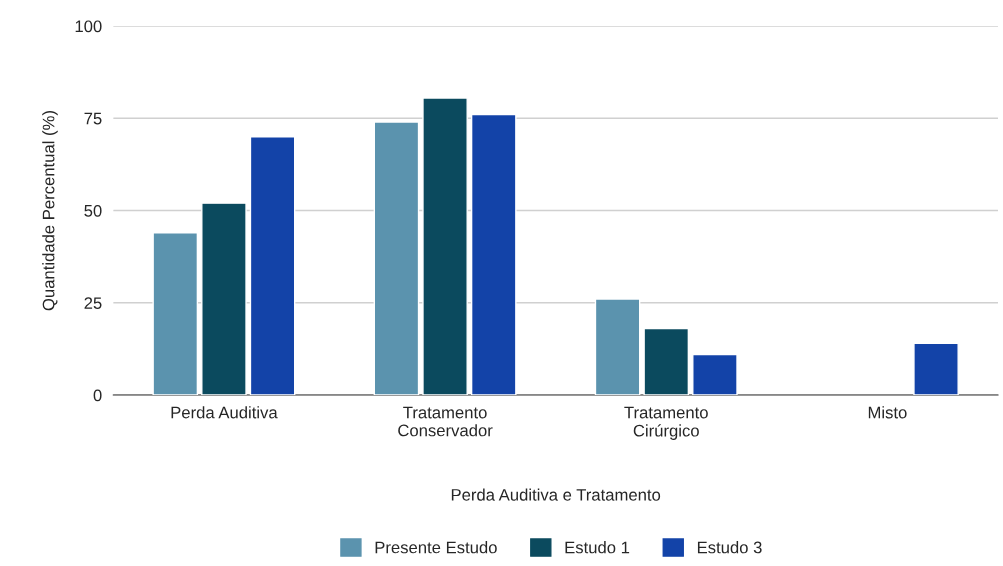 This screenshot has height=566, width=1003. I want to click on y-tick-label: 25, so click(93, 303).